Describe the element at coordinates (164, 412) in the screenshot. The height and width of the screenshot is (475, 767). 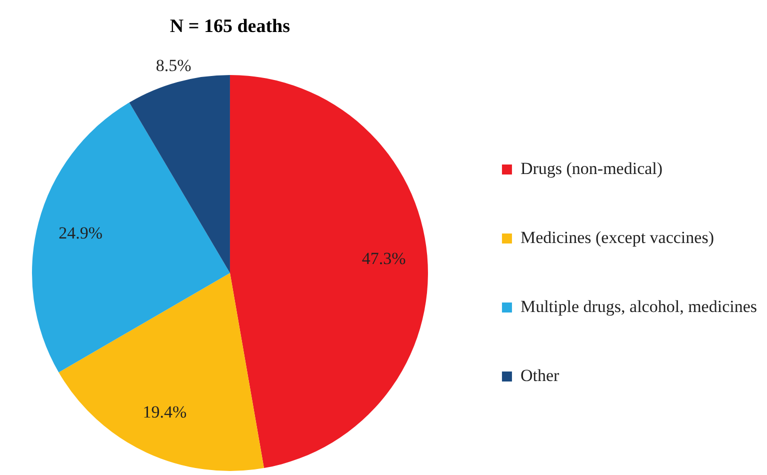
I see `data-label: 19.4%` at that location.